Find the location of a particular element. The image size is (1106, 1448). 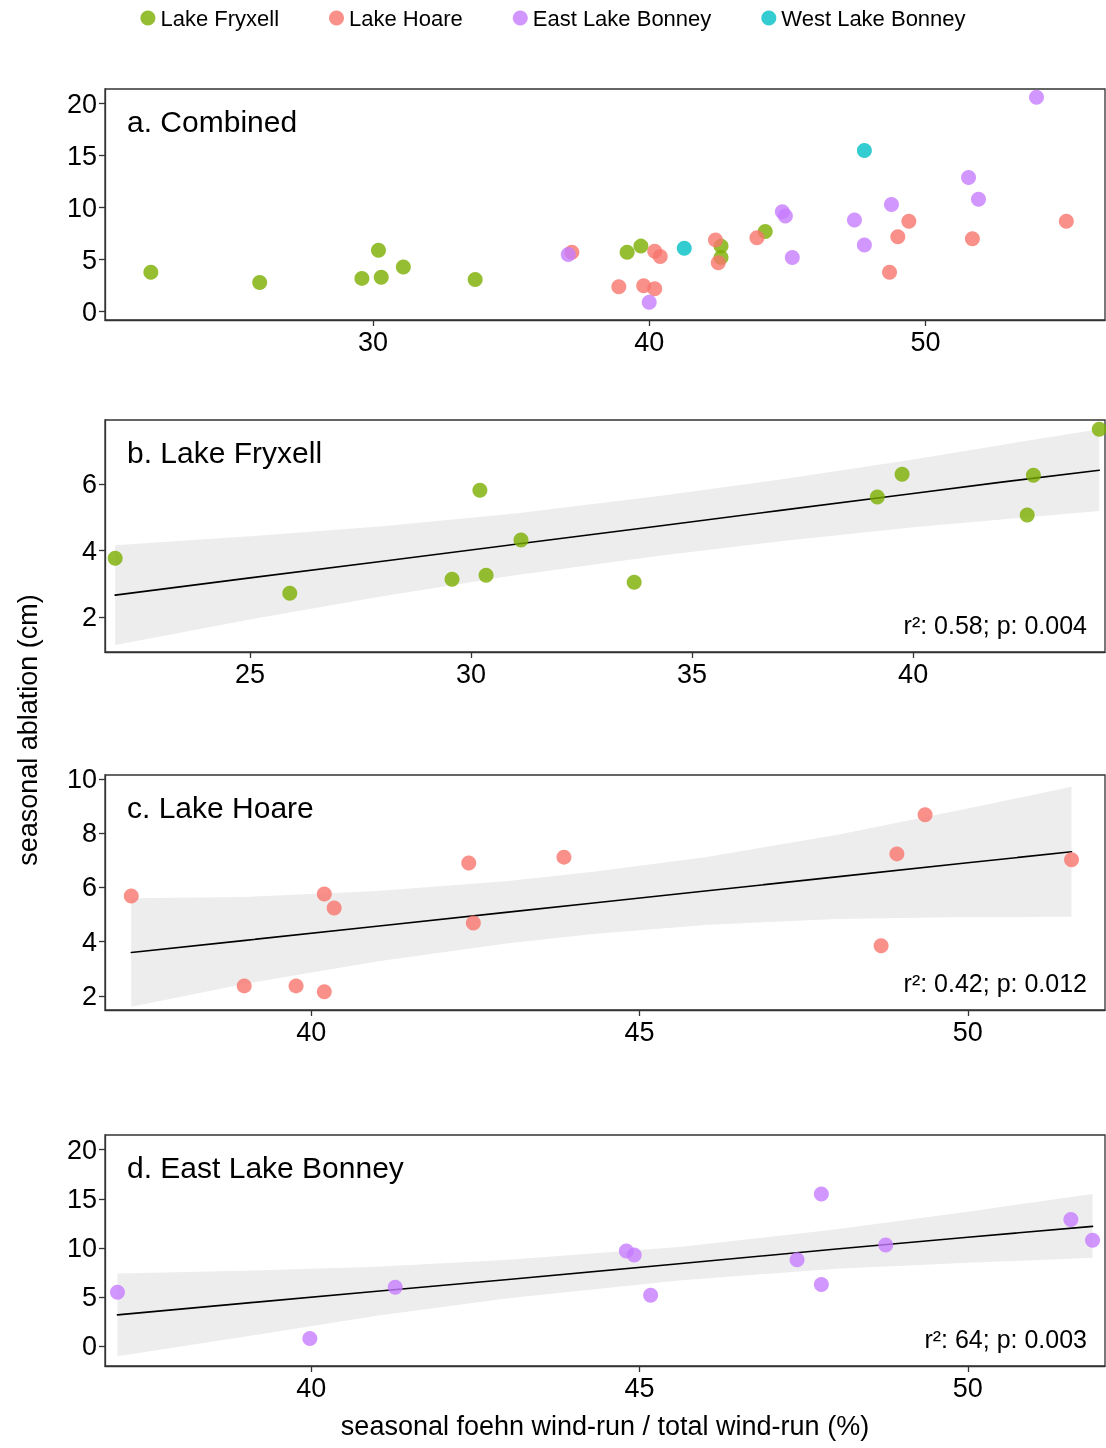

legend-label: Lake Fryxell is located at coordinates (220, 18).